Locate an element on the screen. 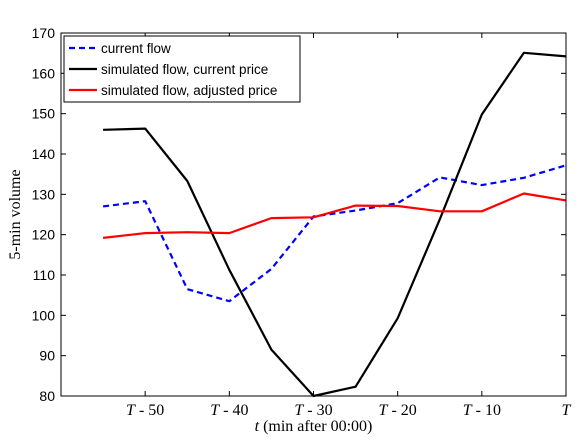 This screenshot has height=445, width=582. y-tick-label: 140 is located at coordinates (44, 154).